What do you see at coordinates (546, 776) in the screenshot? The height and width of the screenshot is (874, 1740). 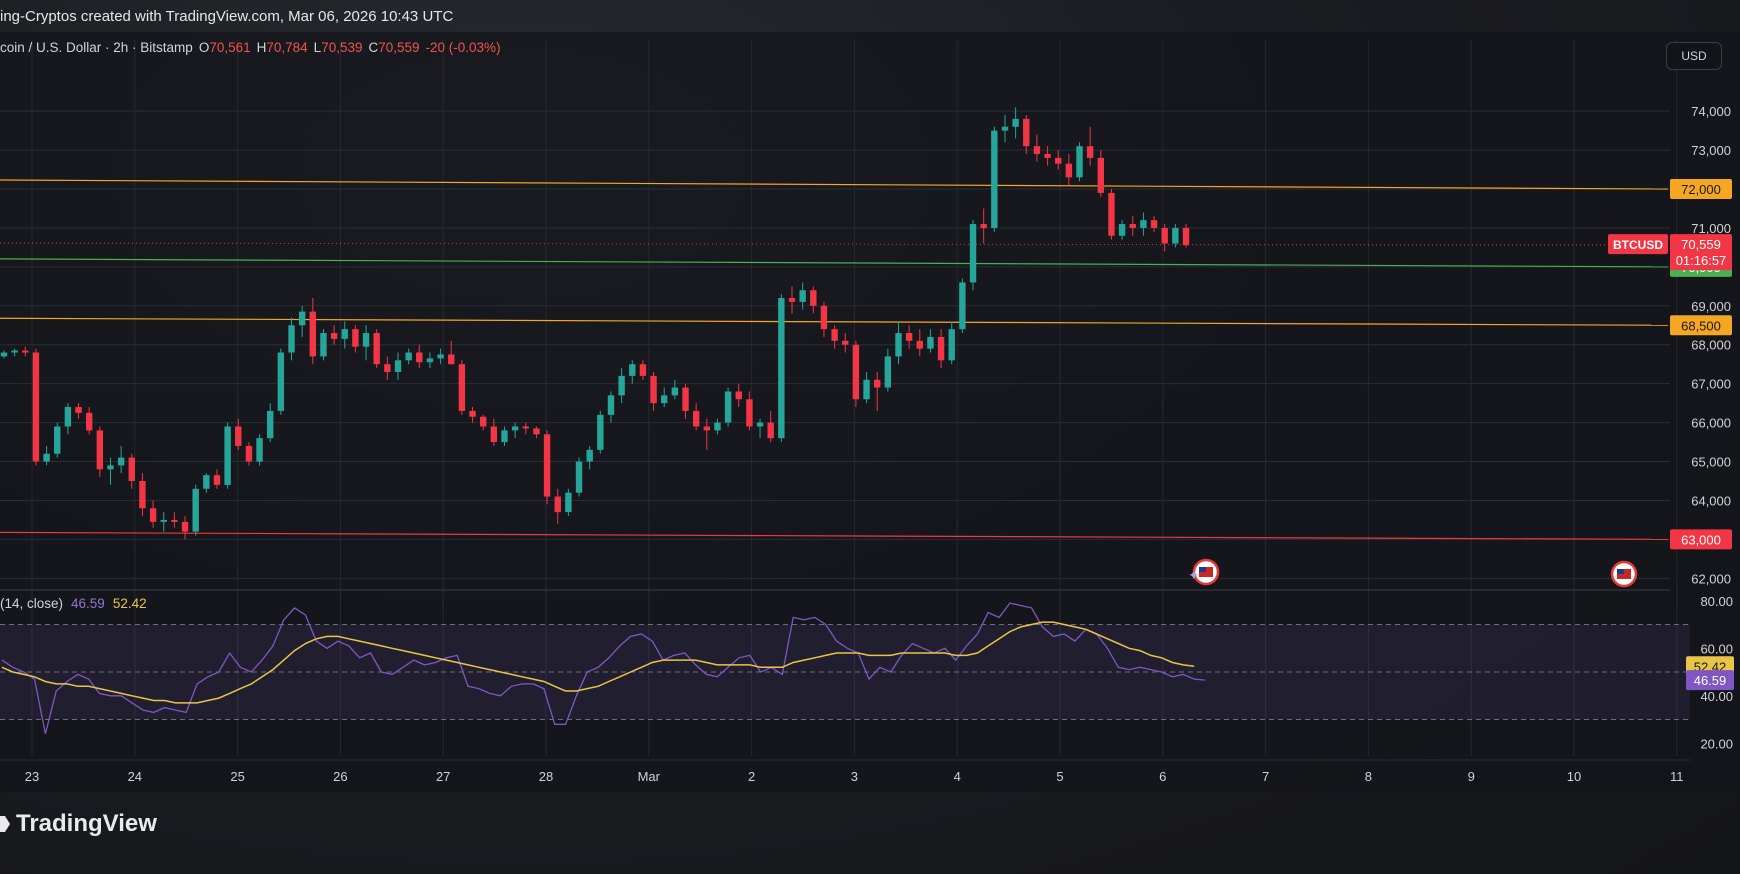 I see `time-tick-label: 28` at bounding box center [546, 776].